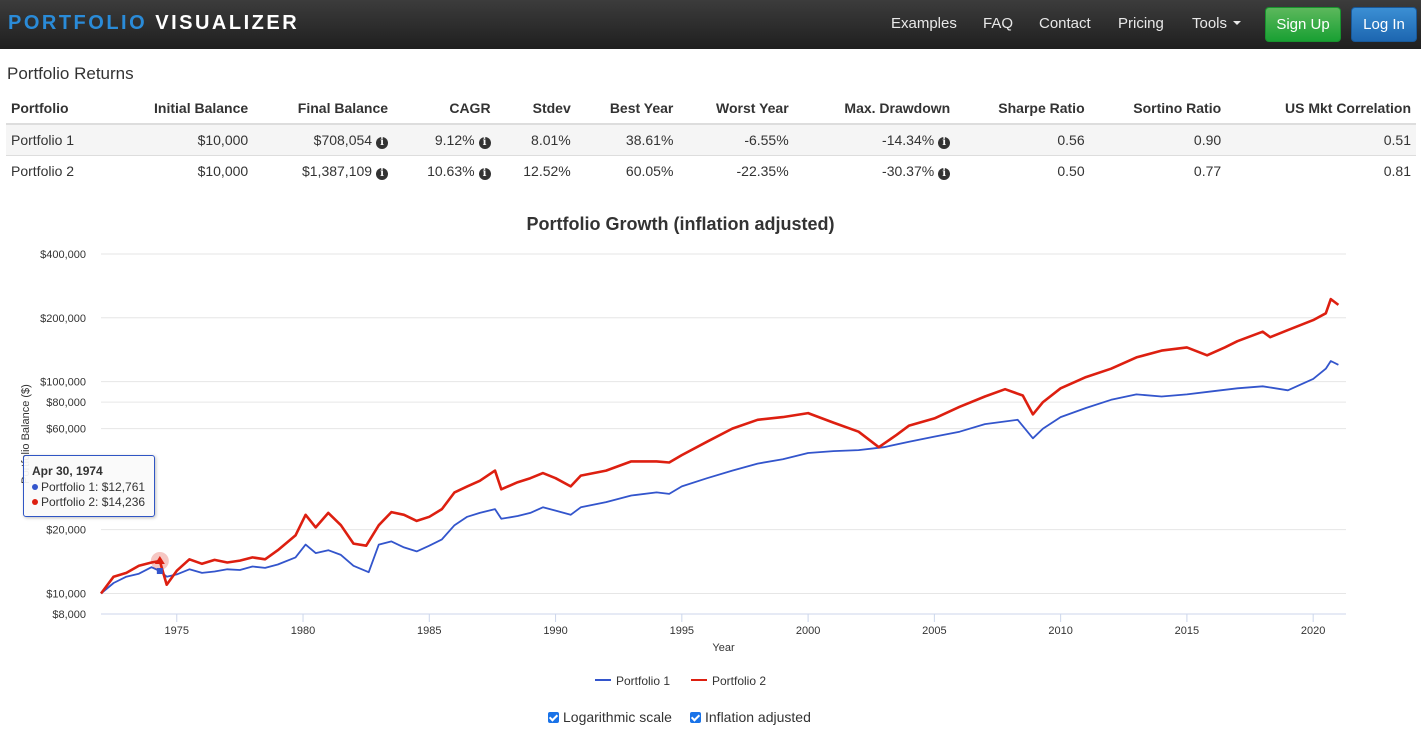 The height and width of the screenshot is (732, 1421). What do you see at coordinates (908, 170) in the screenshot?
I see `cell-value: -30.37%` at bounding box center [908, 170].